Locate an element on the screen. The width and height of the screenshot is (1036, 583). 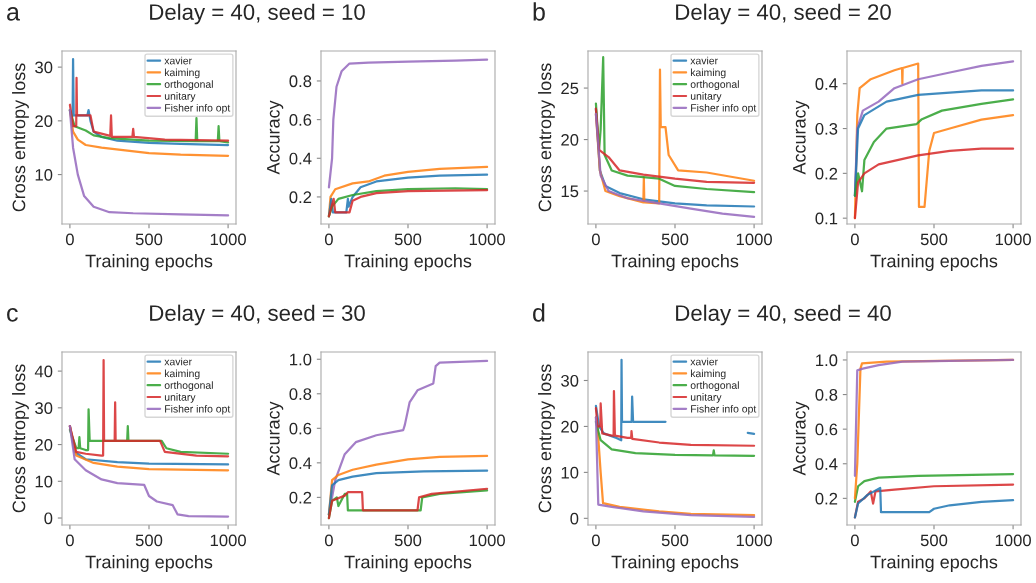
y-tick-label: 25 is located at coordinates (570, 88).